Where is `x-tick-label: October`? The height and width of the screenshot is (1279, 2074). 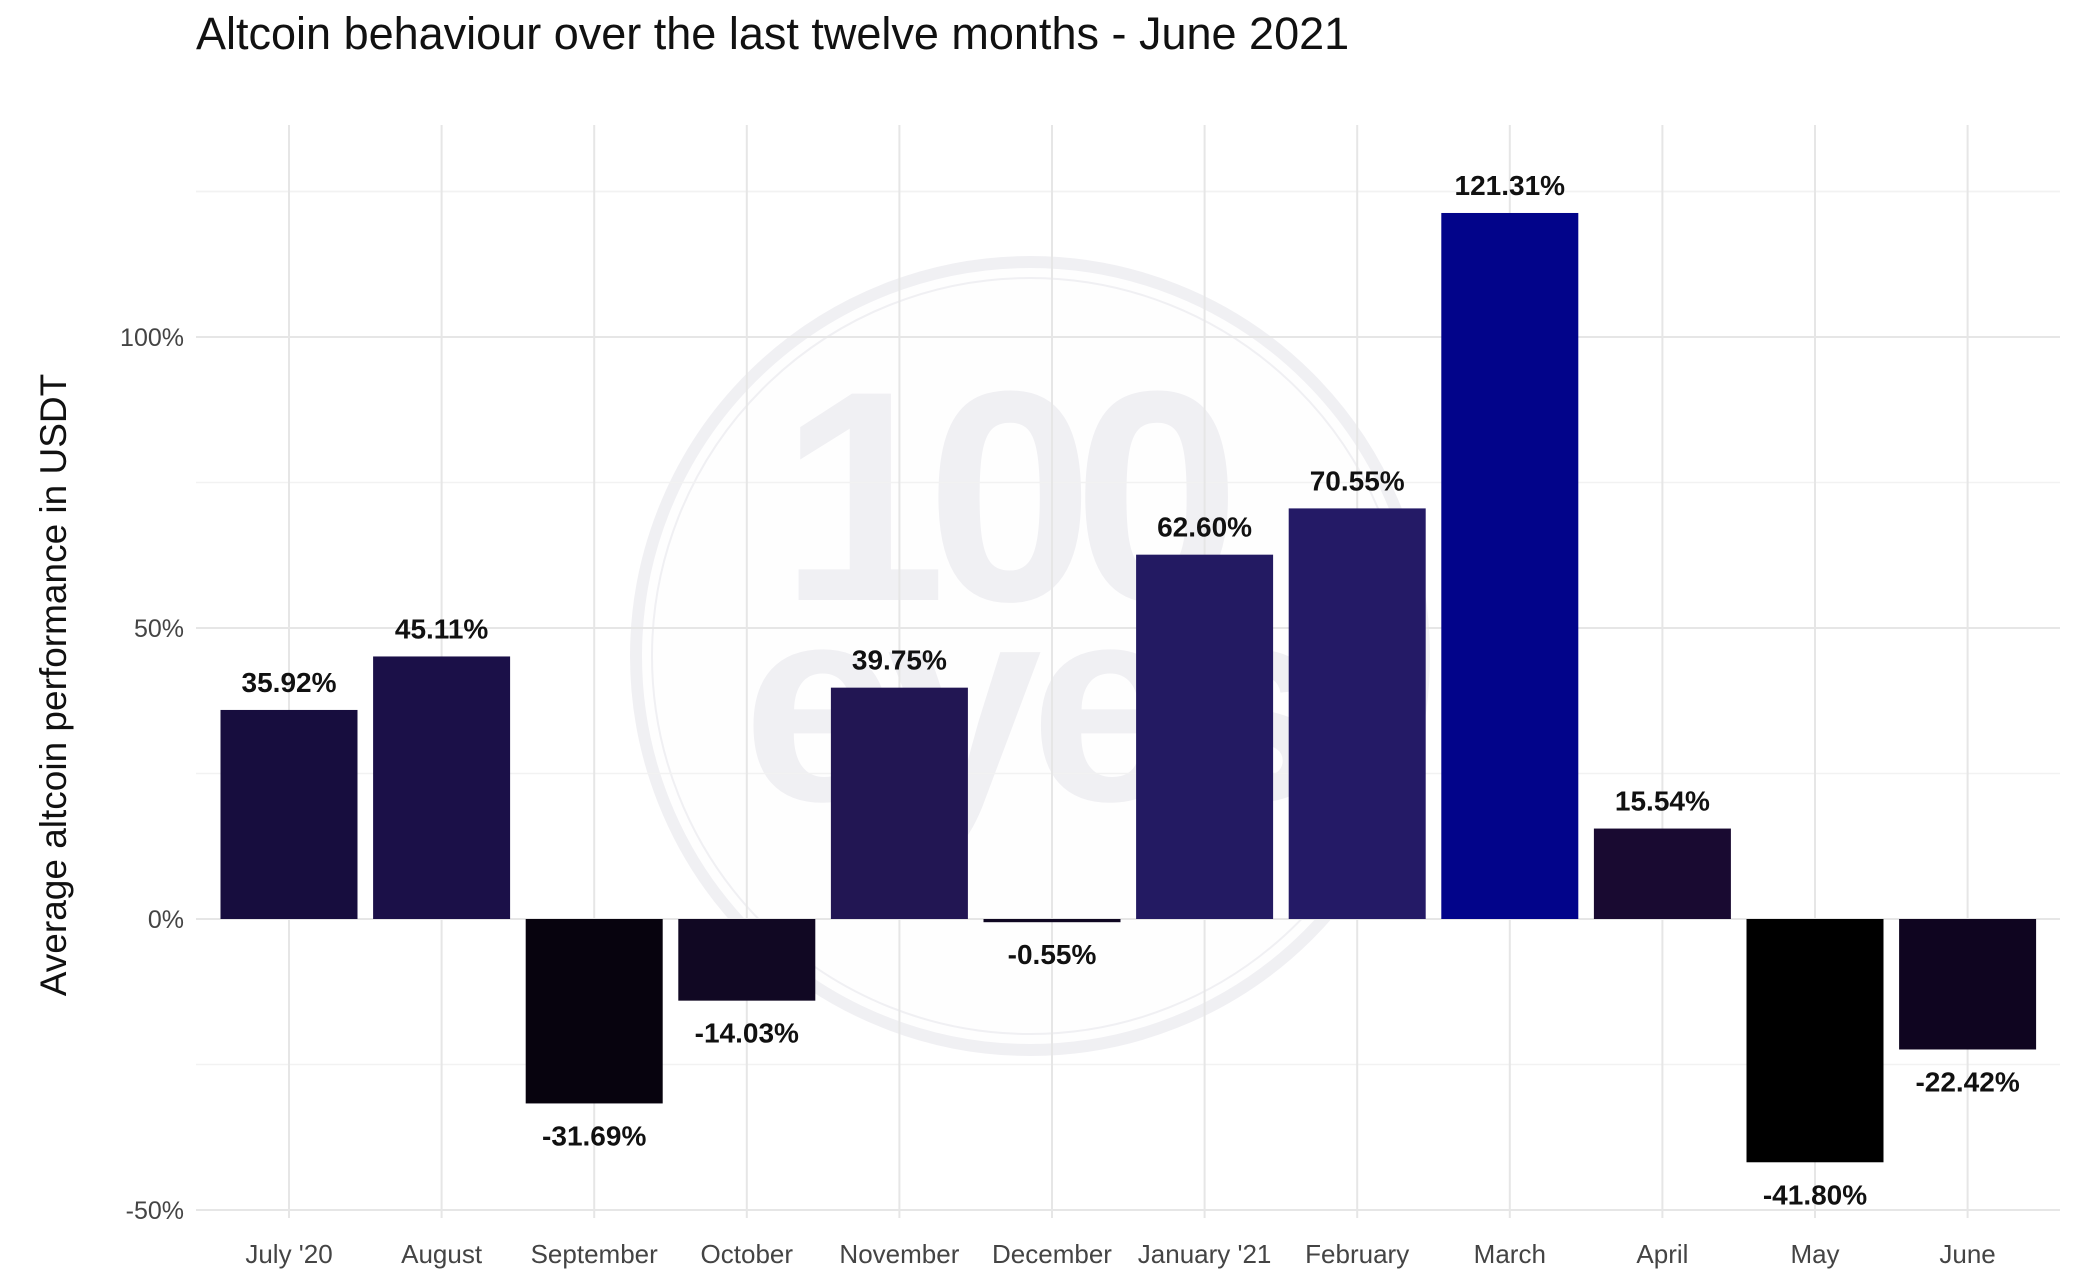 x-tick-label: October is located at coordinates (747, 1254).